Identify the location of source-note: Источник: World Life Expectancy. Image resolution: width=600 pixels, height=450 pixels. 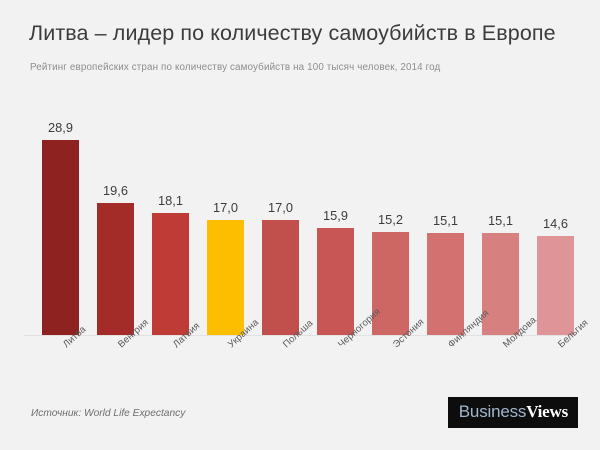
(108, 413).